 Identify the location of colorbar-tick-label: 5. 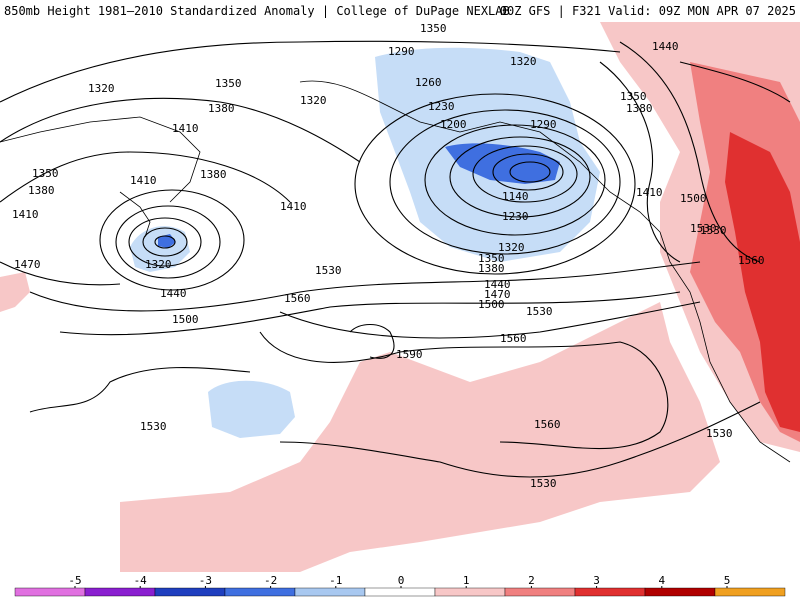
(727, 580).